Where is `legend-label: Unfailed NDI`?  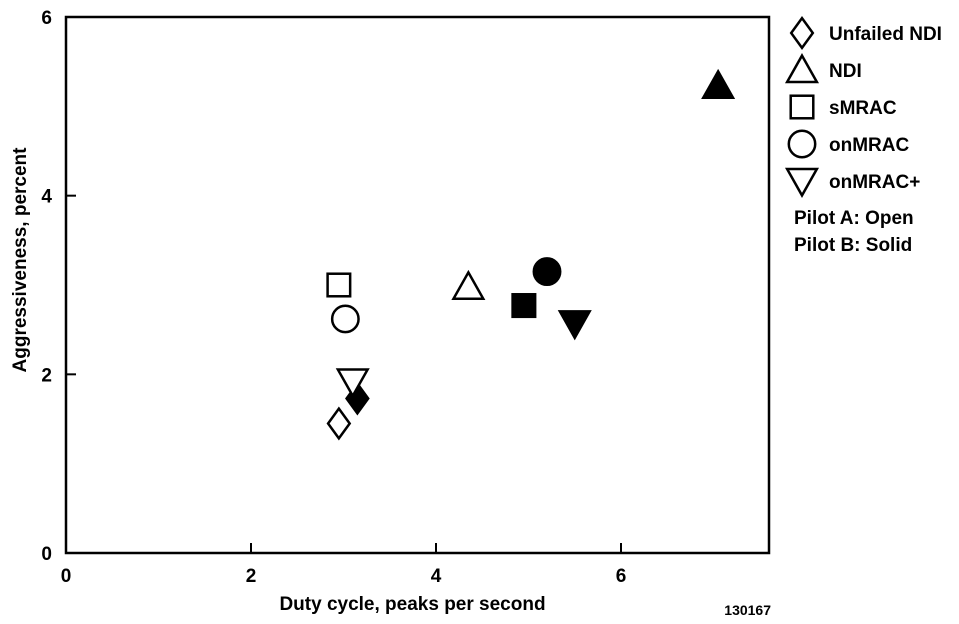 legend-label: Unfailed NDI is located at coordinates (885, 34).